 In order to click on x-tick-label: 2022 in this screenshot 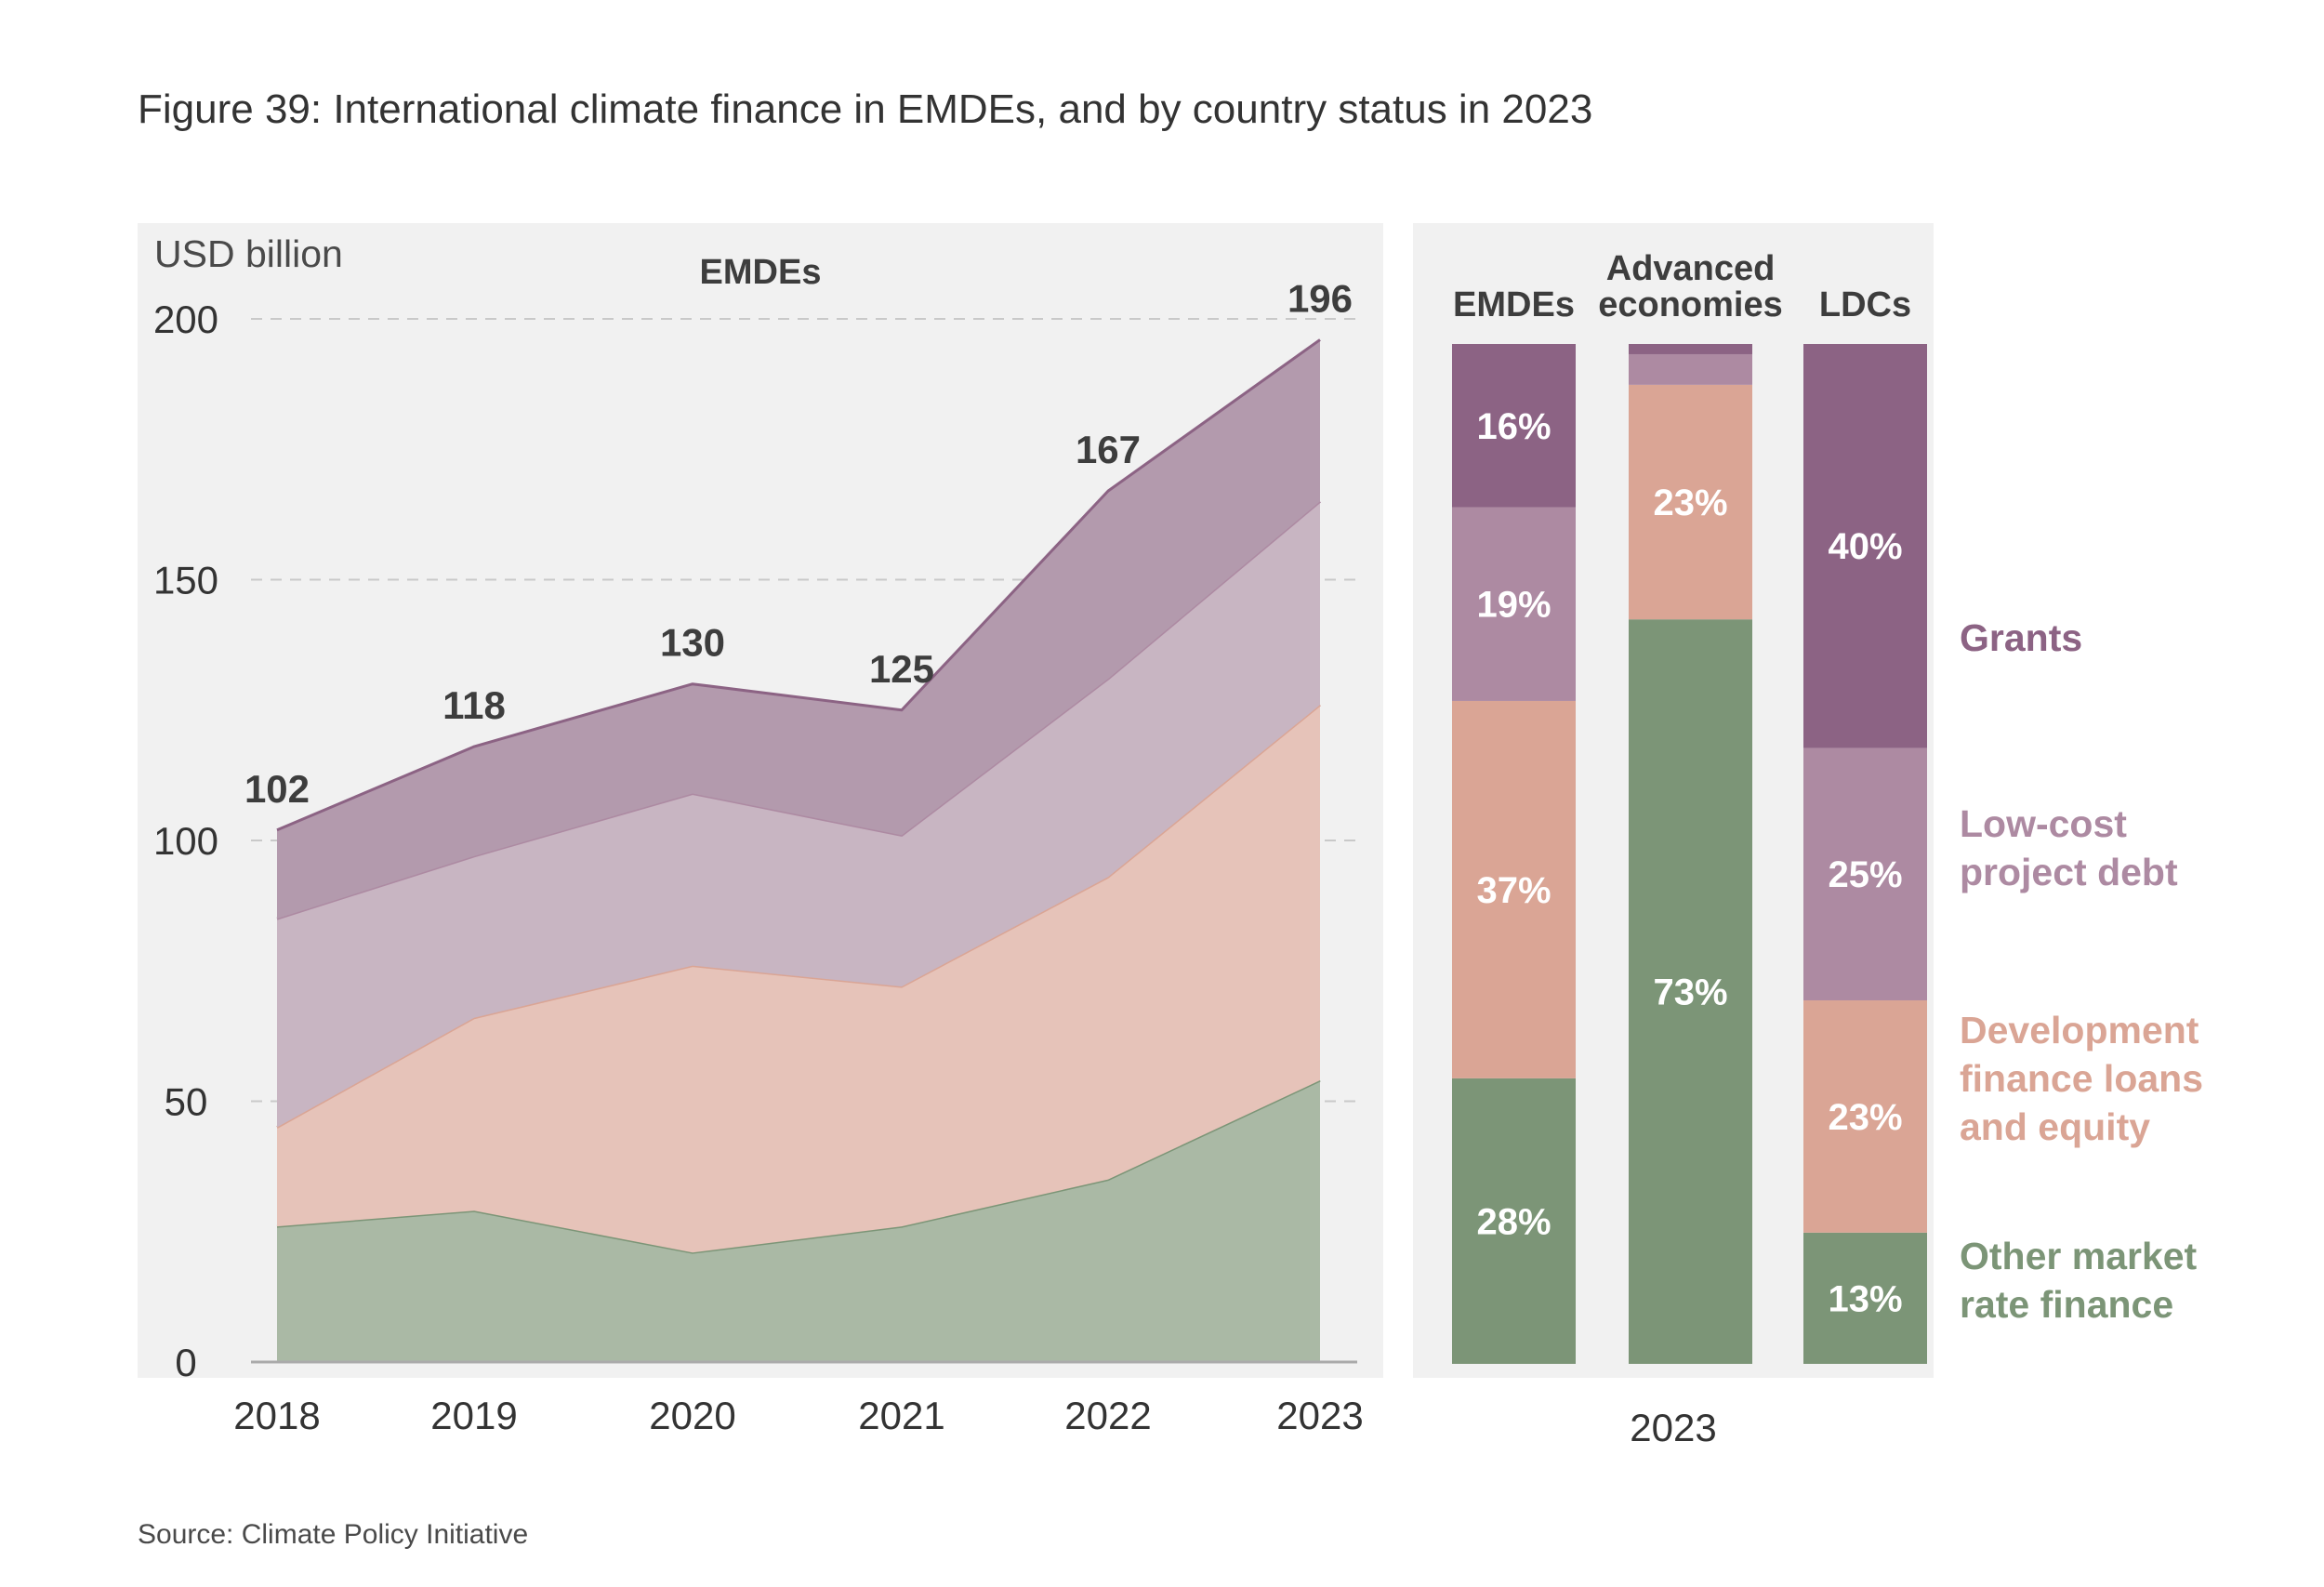, I will do `click(1107, 1415)`.